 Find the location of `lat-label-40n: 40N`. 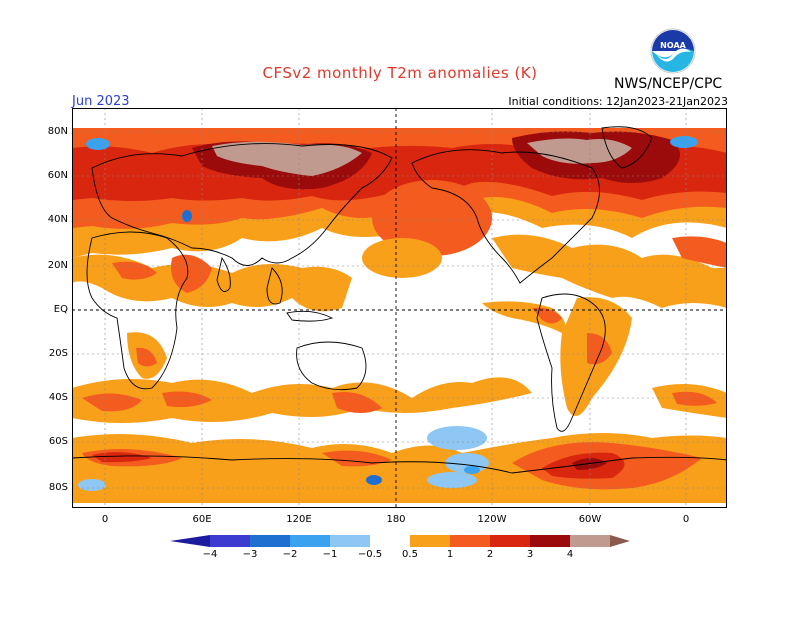

lat-label-40n: 40N is located at coordinates (57, 219).